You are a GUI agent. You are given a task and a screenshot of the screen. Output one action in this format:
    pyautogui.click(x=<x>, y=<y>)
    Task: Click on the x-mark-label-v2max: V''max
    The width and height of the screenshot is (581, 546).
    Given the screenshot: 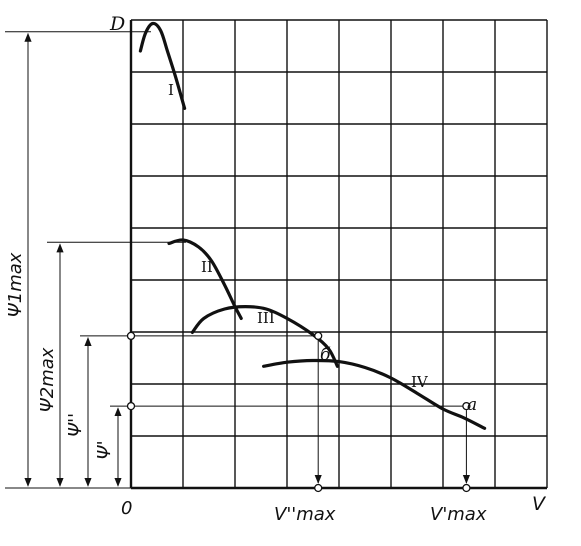 What is the action you would take?
    pyautogui.click(x=305, y=514)
    